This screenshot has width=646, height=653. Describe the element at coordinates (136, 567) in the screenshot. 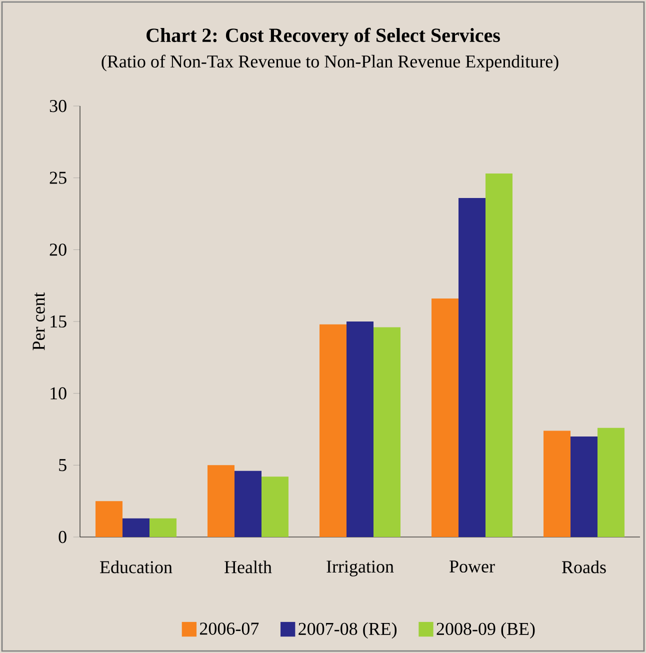

I see `x-tick-label: Education` at that location.